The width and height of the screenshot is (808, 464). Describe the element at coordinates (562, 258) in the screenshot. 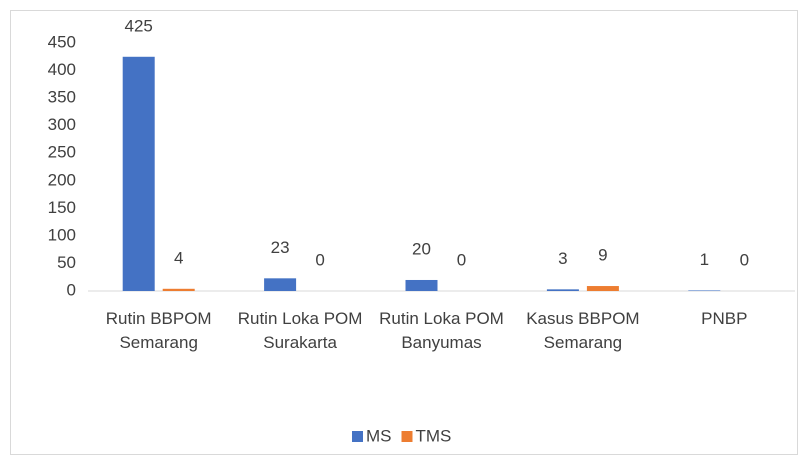

I see `value-label: 3` at that location.